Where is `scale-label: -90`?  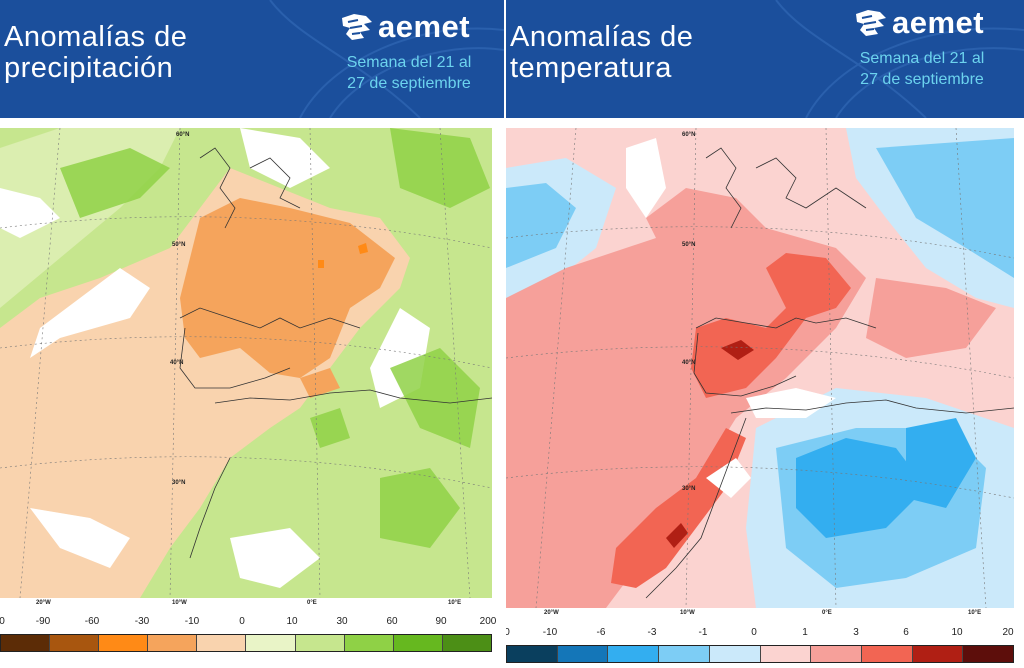 scale-label: -90 is located at coordinates (43, 621).